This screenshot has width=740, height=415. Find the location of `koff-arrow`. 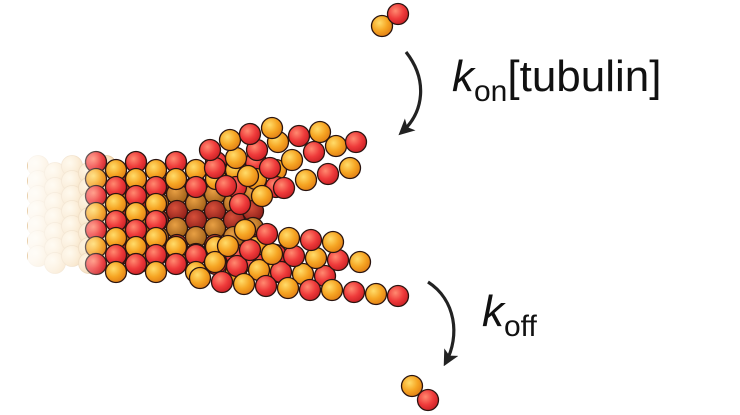

koff-arrow is located at coordinates (443, 323).